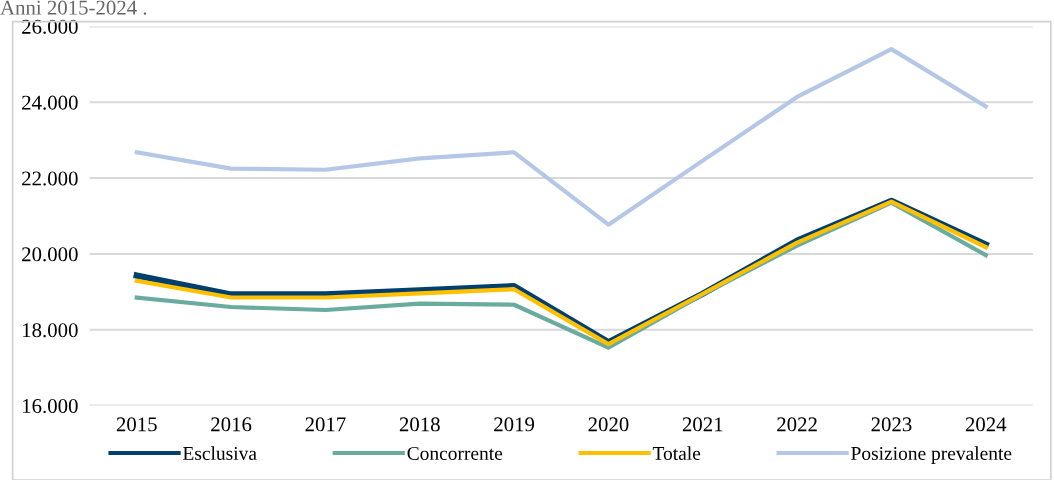  What do you see at coordinates (986, 424) in the screenshot?
I see `x-tick-label: 2024` at bounding box center [986, 424].